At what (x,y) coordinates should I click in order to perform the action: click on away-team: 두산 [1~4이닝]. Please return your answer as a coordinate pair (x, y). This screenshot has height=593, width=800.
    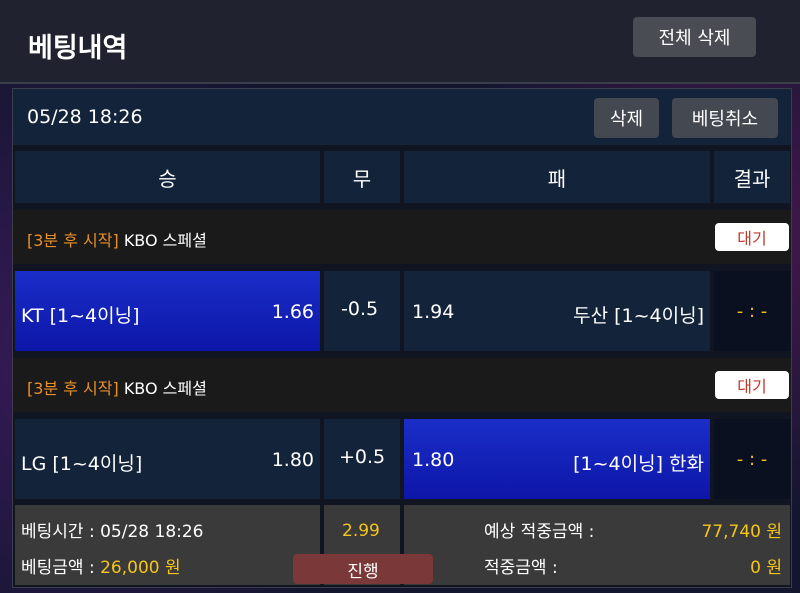
    Looking at the image, I should click on (638, 316).